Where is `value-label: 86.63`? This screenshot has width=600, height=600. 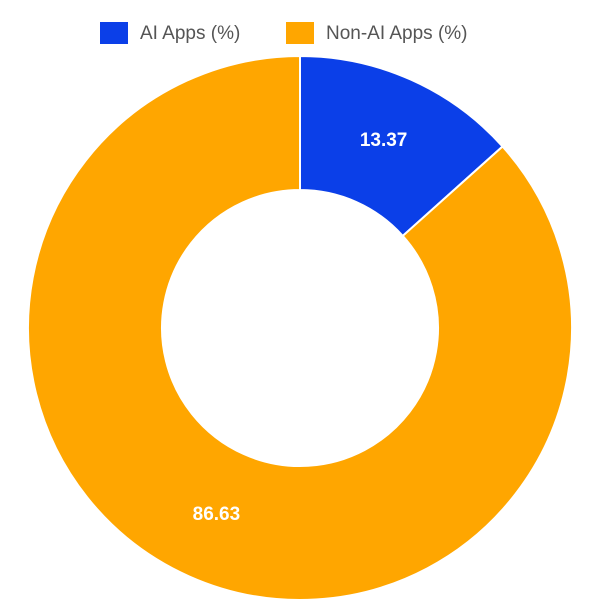 value-label: 86.63 is located at coordinates (217, 514).